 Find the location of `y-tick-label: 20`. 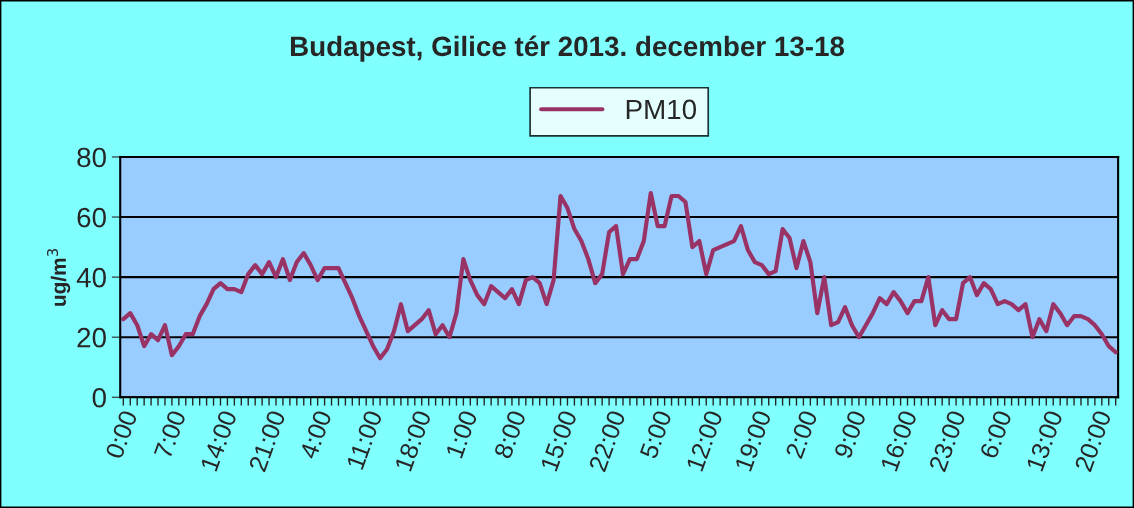

y-tick-label: 20 is located at coordinates (91, 337).